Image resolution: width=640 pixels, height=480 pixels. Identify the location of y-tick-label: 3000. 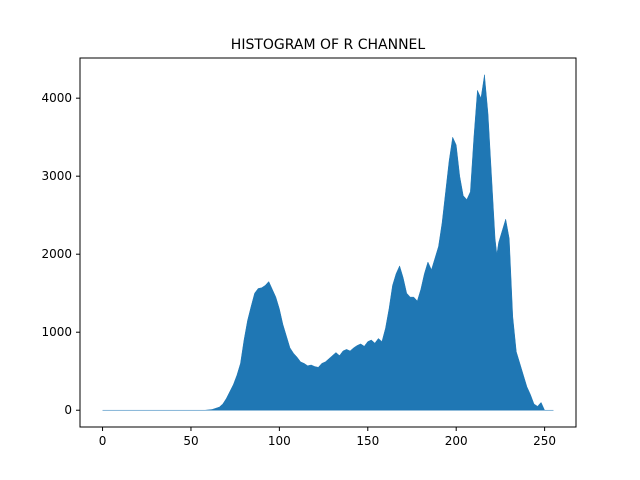
(56, 176).